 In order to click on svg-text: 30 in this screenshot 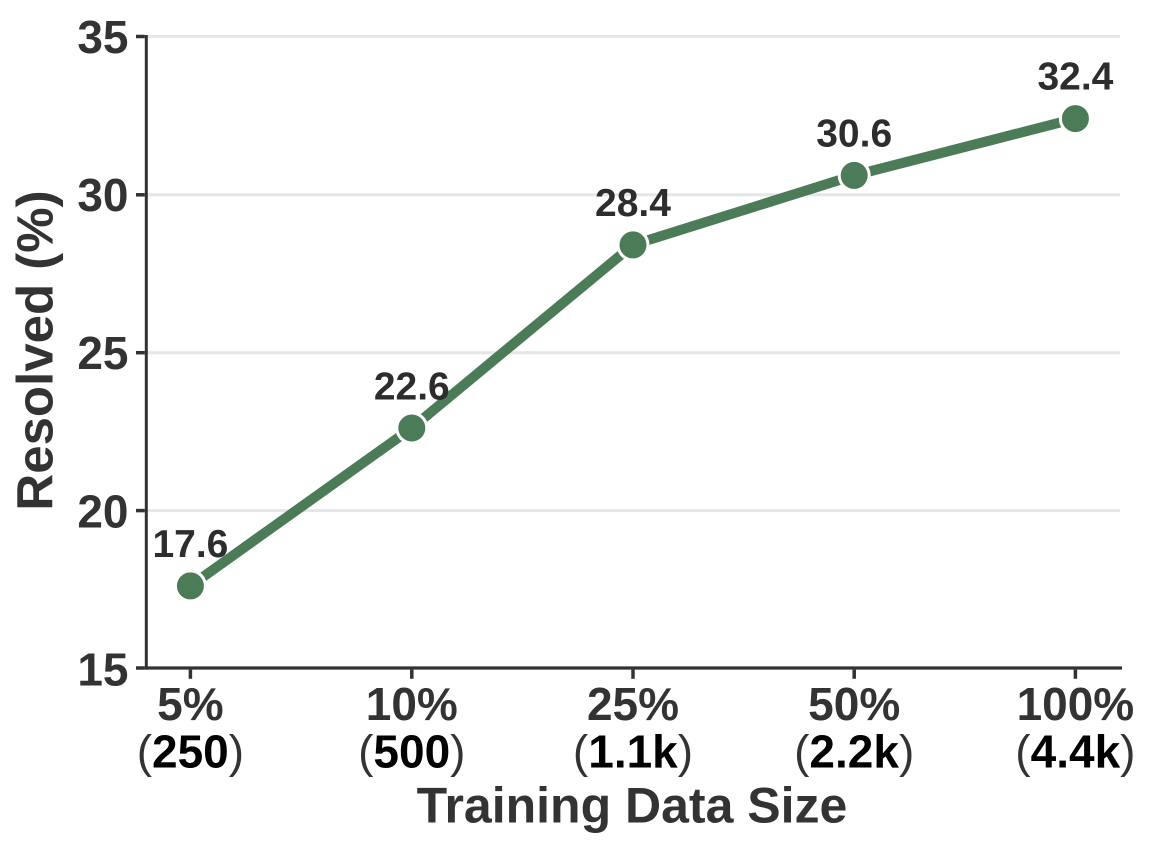, I will do `click(102, 195)`.